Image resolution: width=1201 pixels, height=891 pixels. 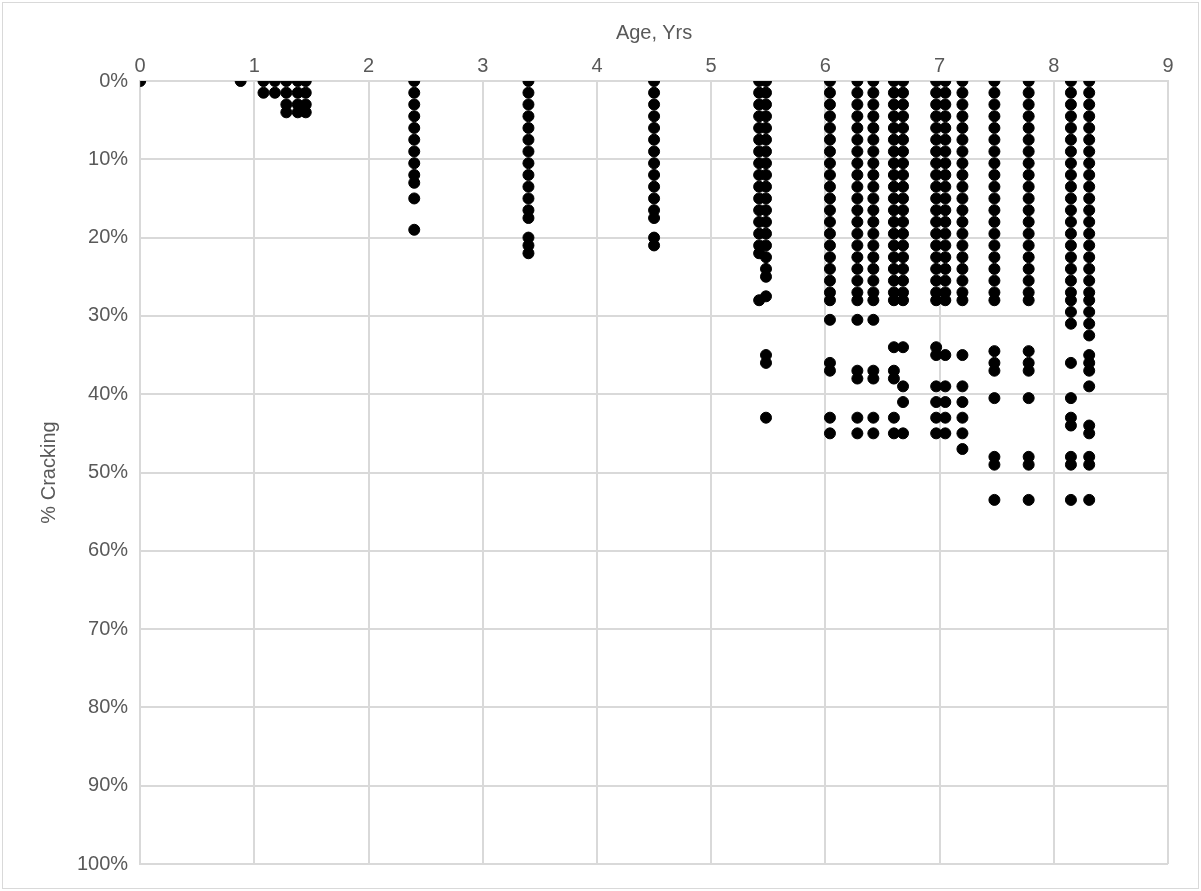 I want to click on x-tick-label: 6, so click(x=825, y=64).